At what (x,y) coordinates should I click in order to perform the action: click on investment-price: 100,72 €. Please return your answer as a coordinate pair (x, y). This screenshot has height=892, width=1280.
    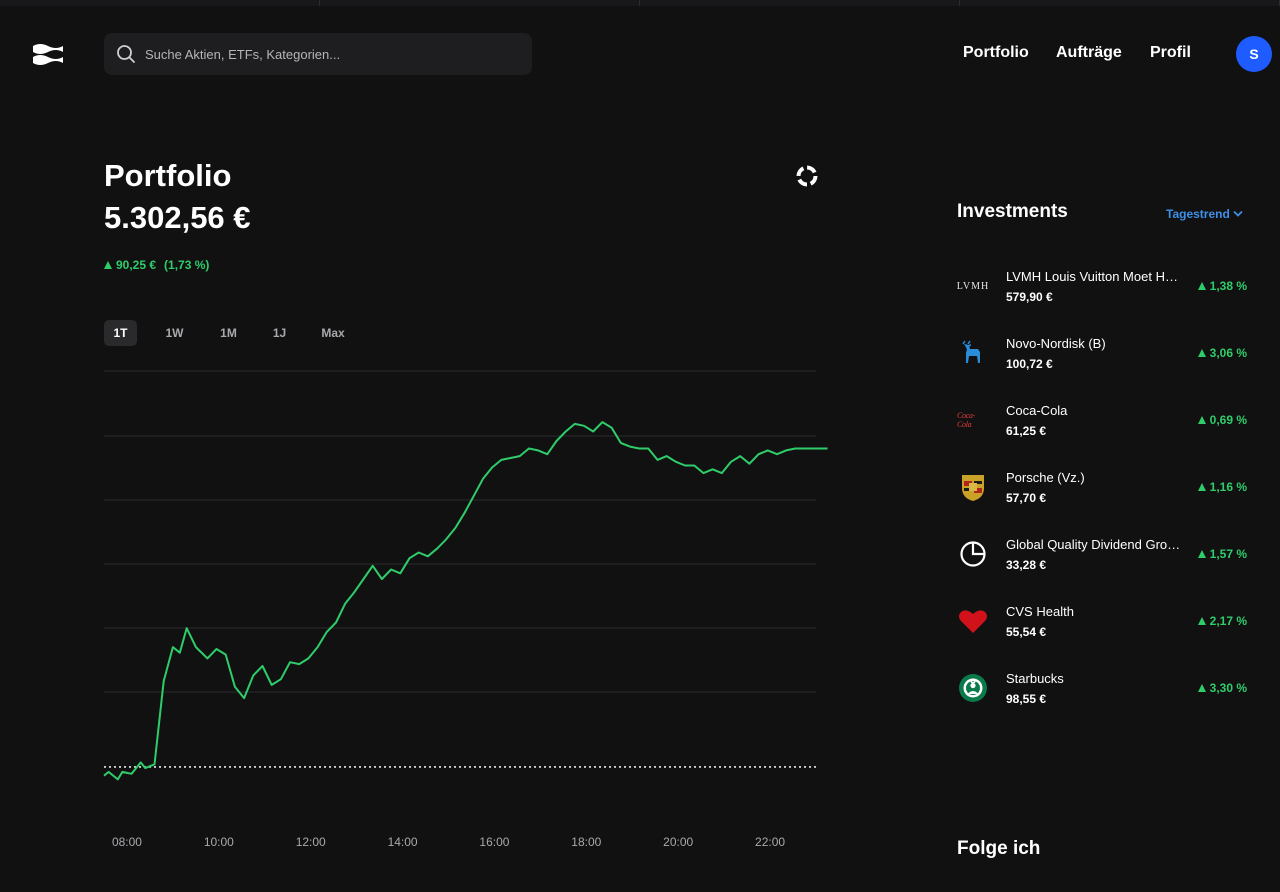
    Looking at the image, I should click on (1029, 364).